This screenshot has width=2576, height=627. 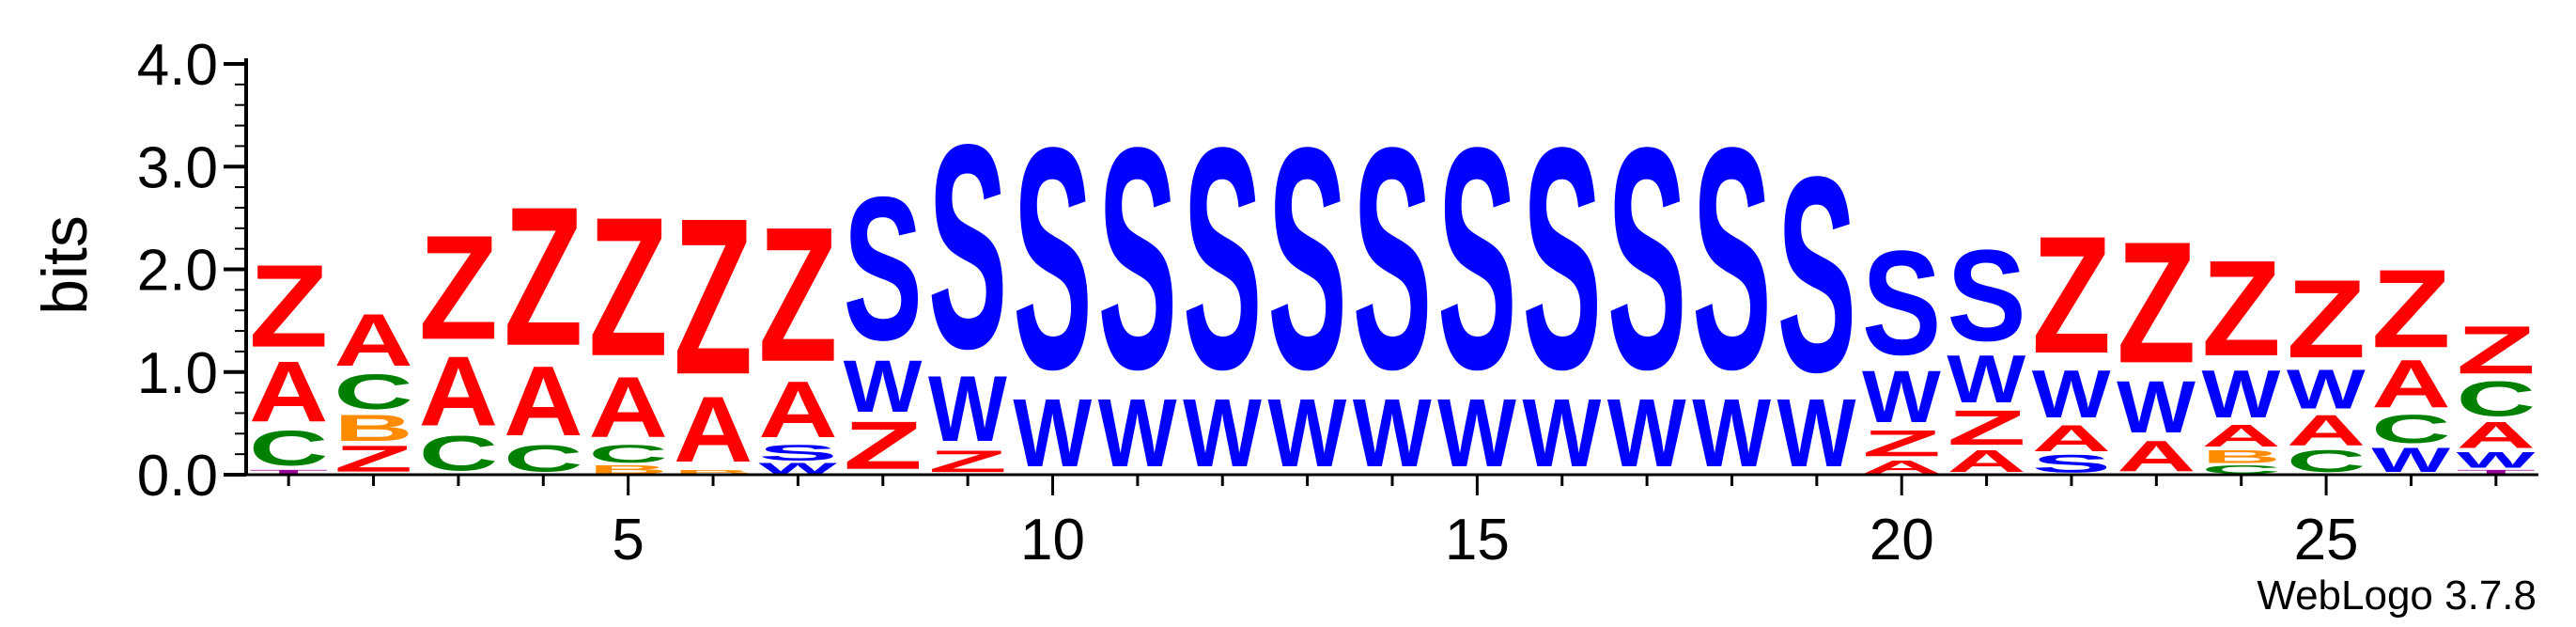 I want to click on x-tick-label: 10, so click(x=1052, y=540).